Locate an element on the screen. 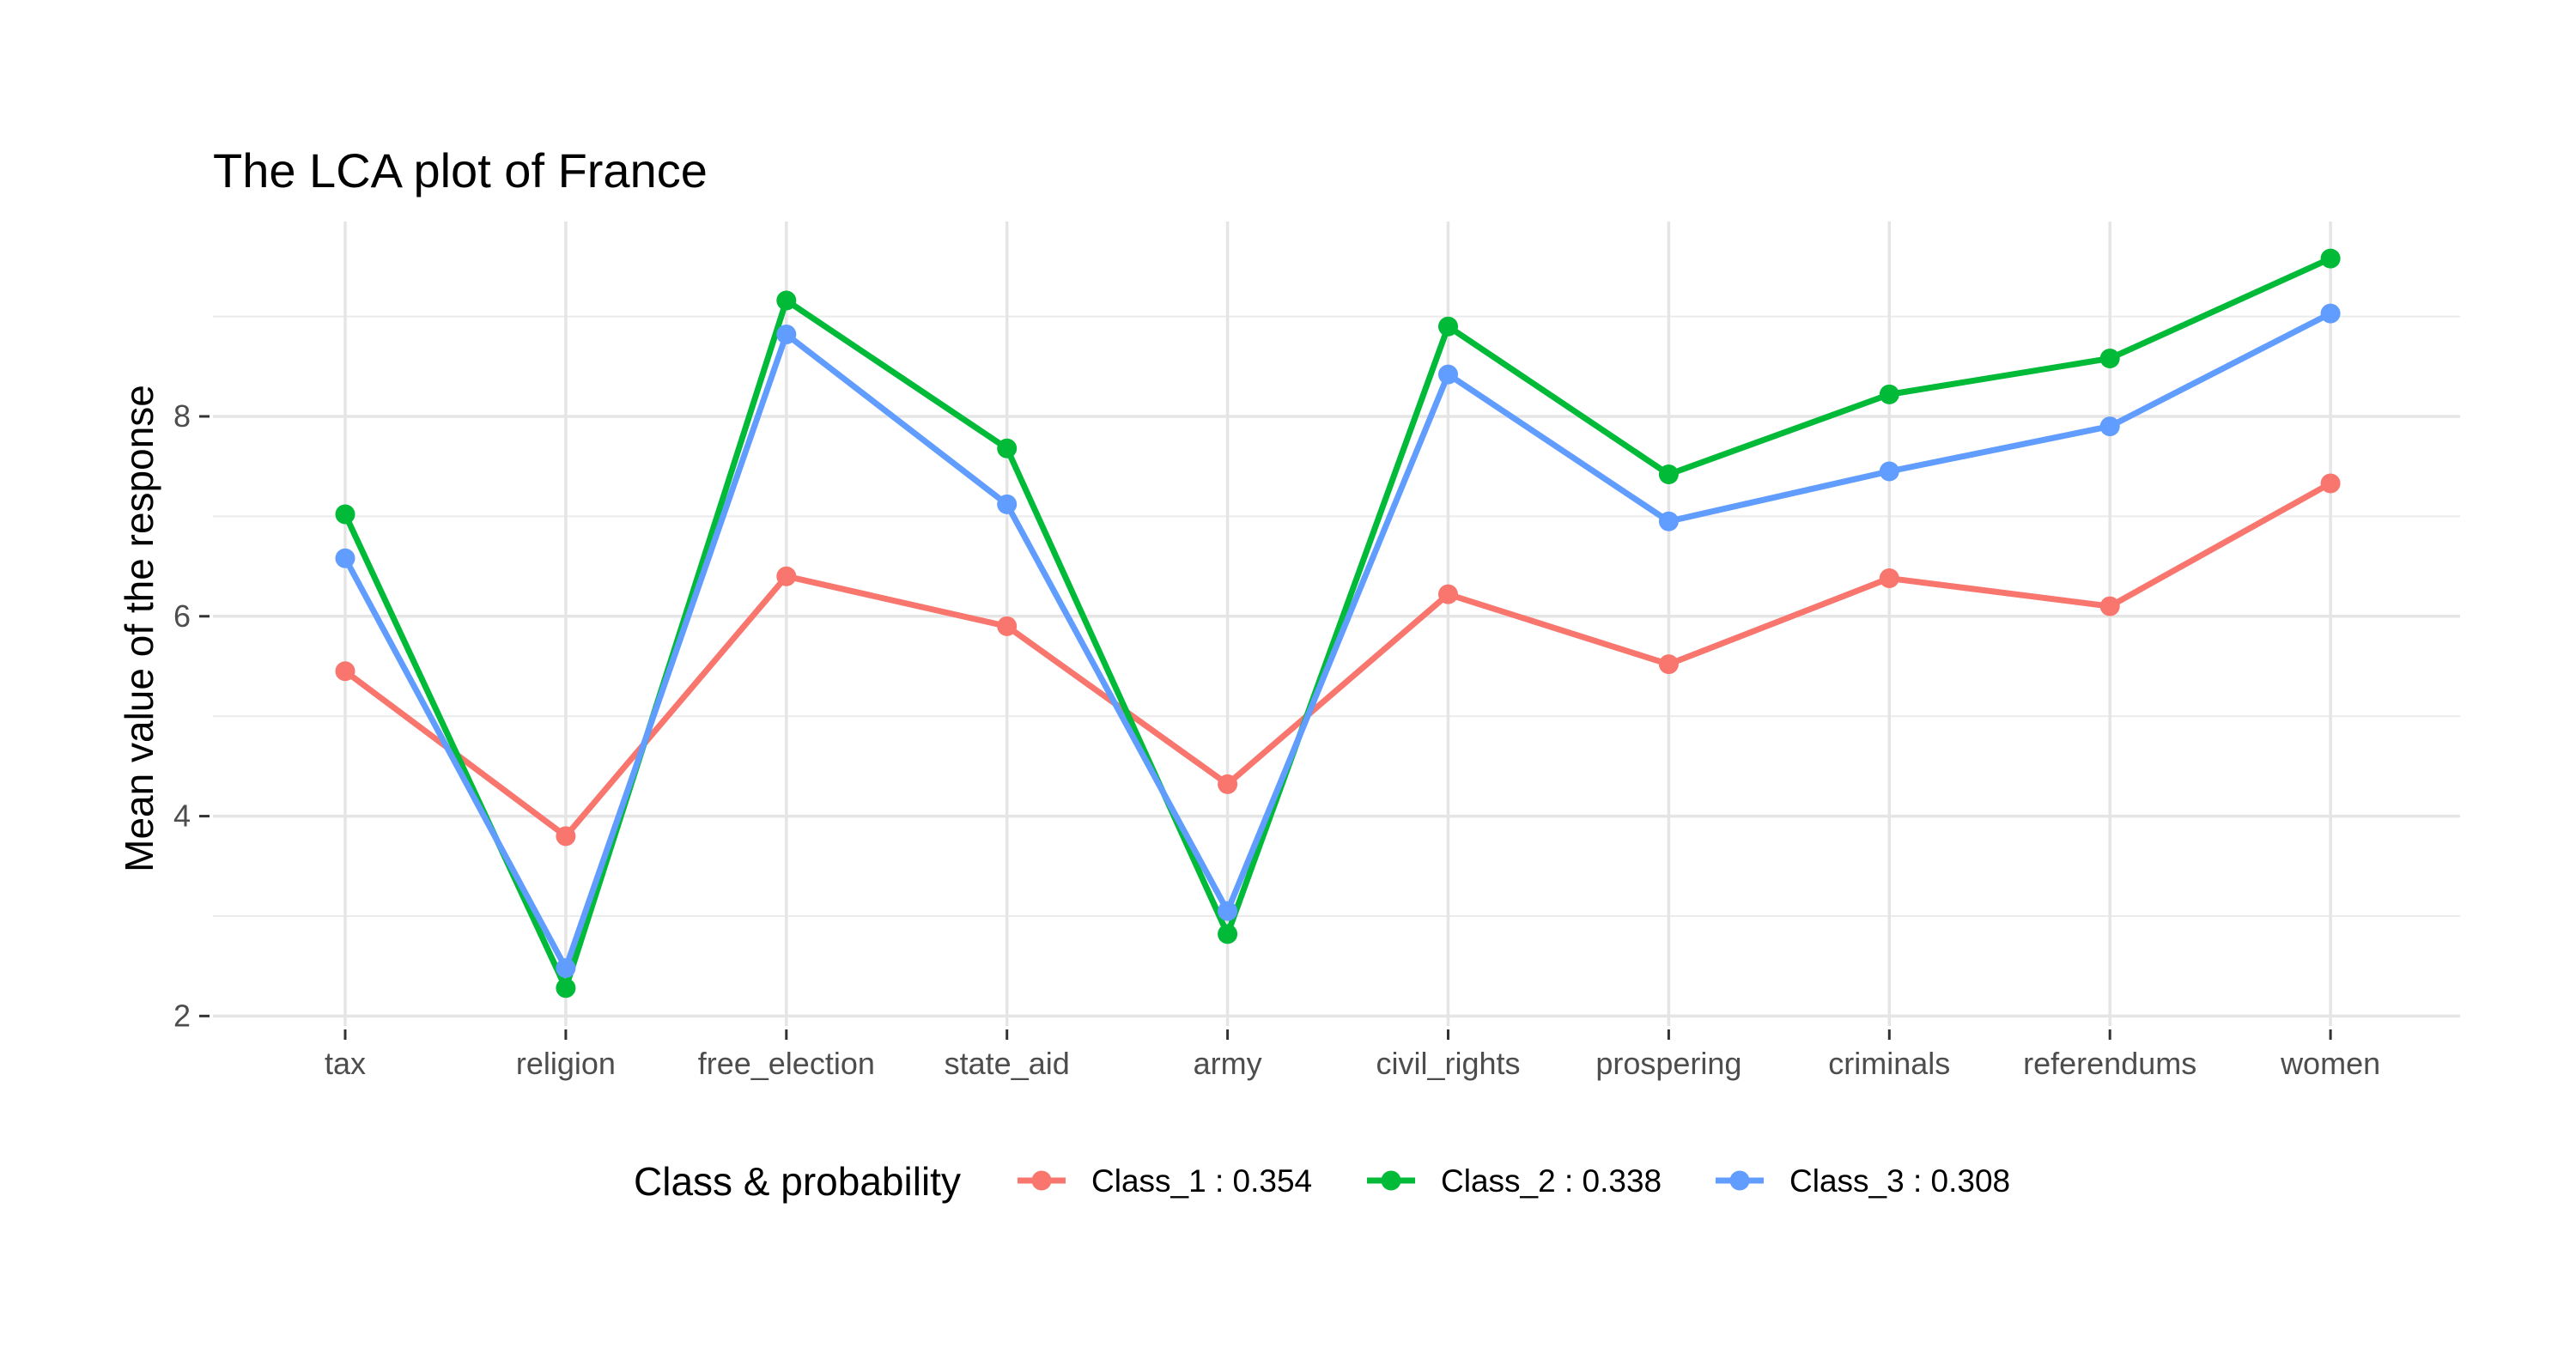 The height and width of the screenshot is (1366, 2576). x-tick-label: army is located at coordinates (1228, 1063).